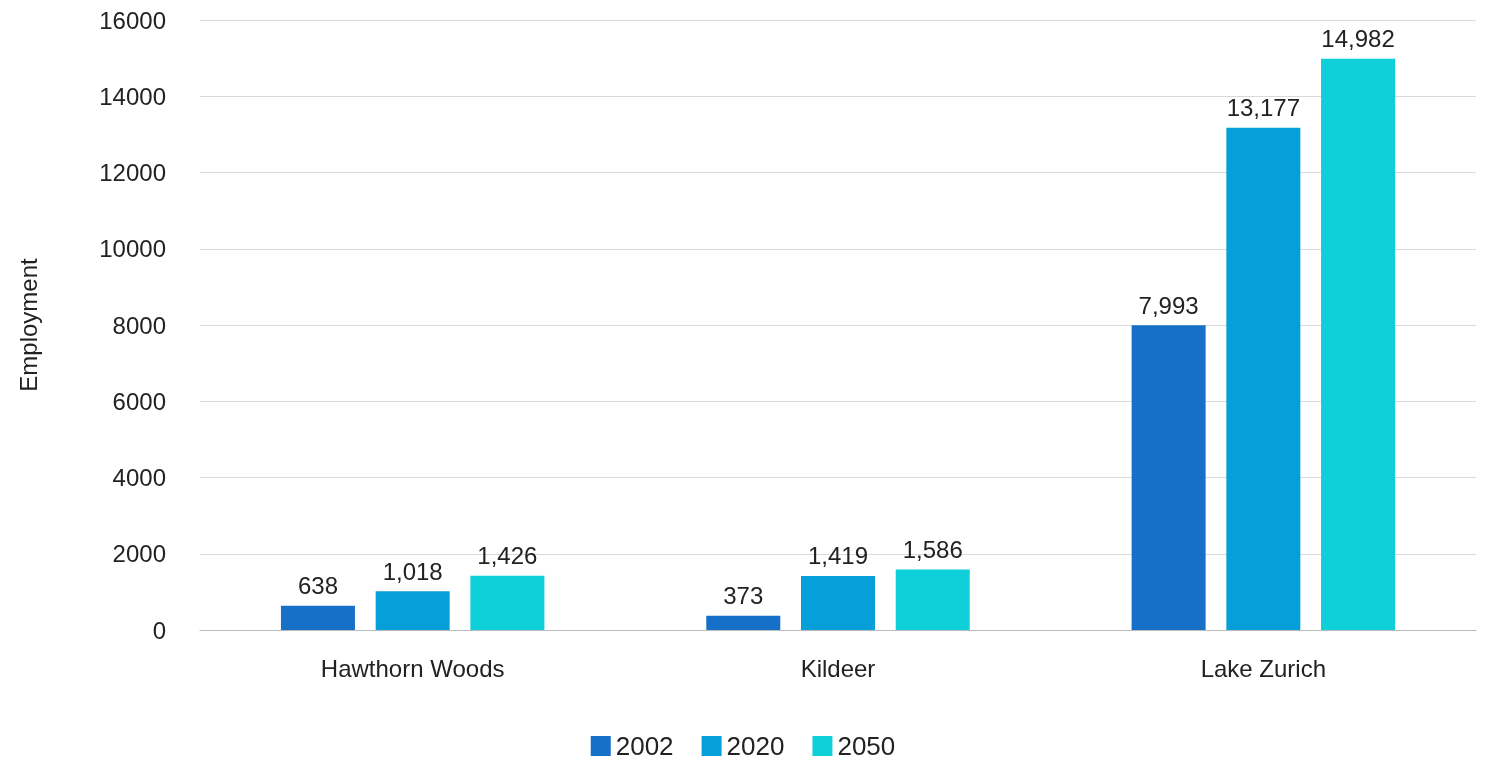  Describe the element at coordinates (1263, 108) in the screenshot. I see `data-label: 13,177` at that location.